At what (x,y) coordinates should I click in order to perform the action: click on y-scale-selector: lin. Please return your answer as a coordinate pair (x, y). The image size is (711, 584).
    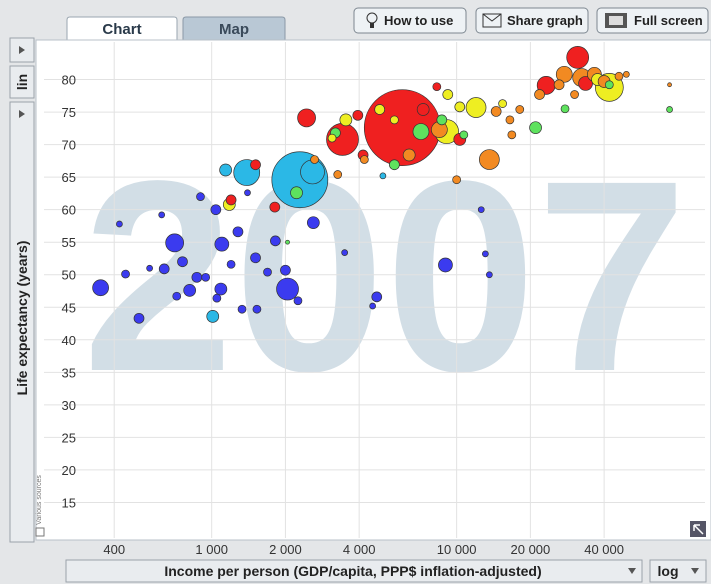
    Looking at the image, I should click on (22, 82).